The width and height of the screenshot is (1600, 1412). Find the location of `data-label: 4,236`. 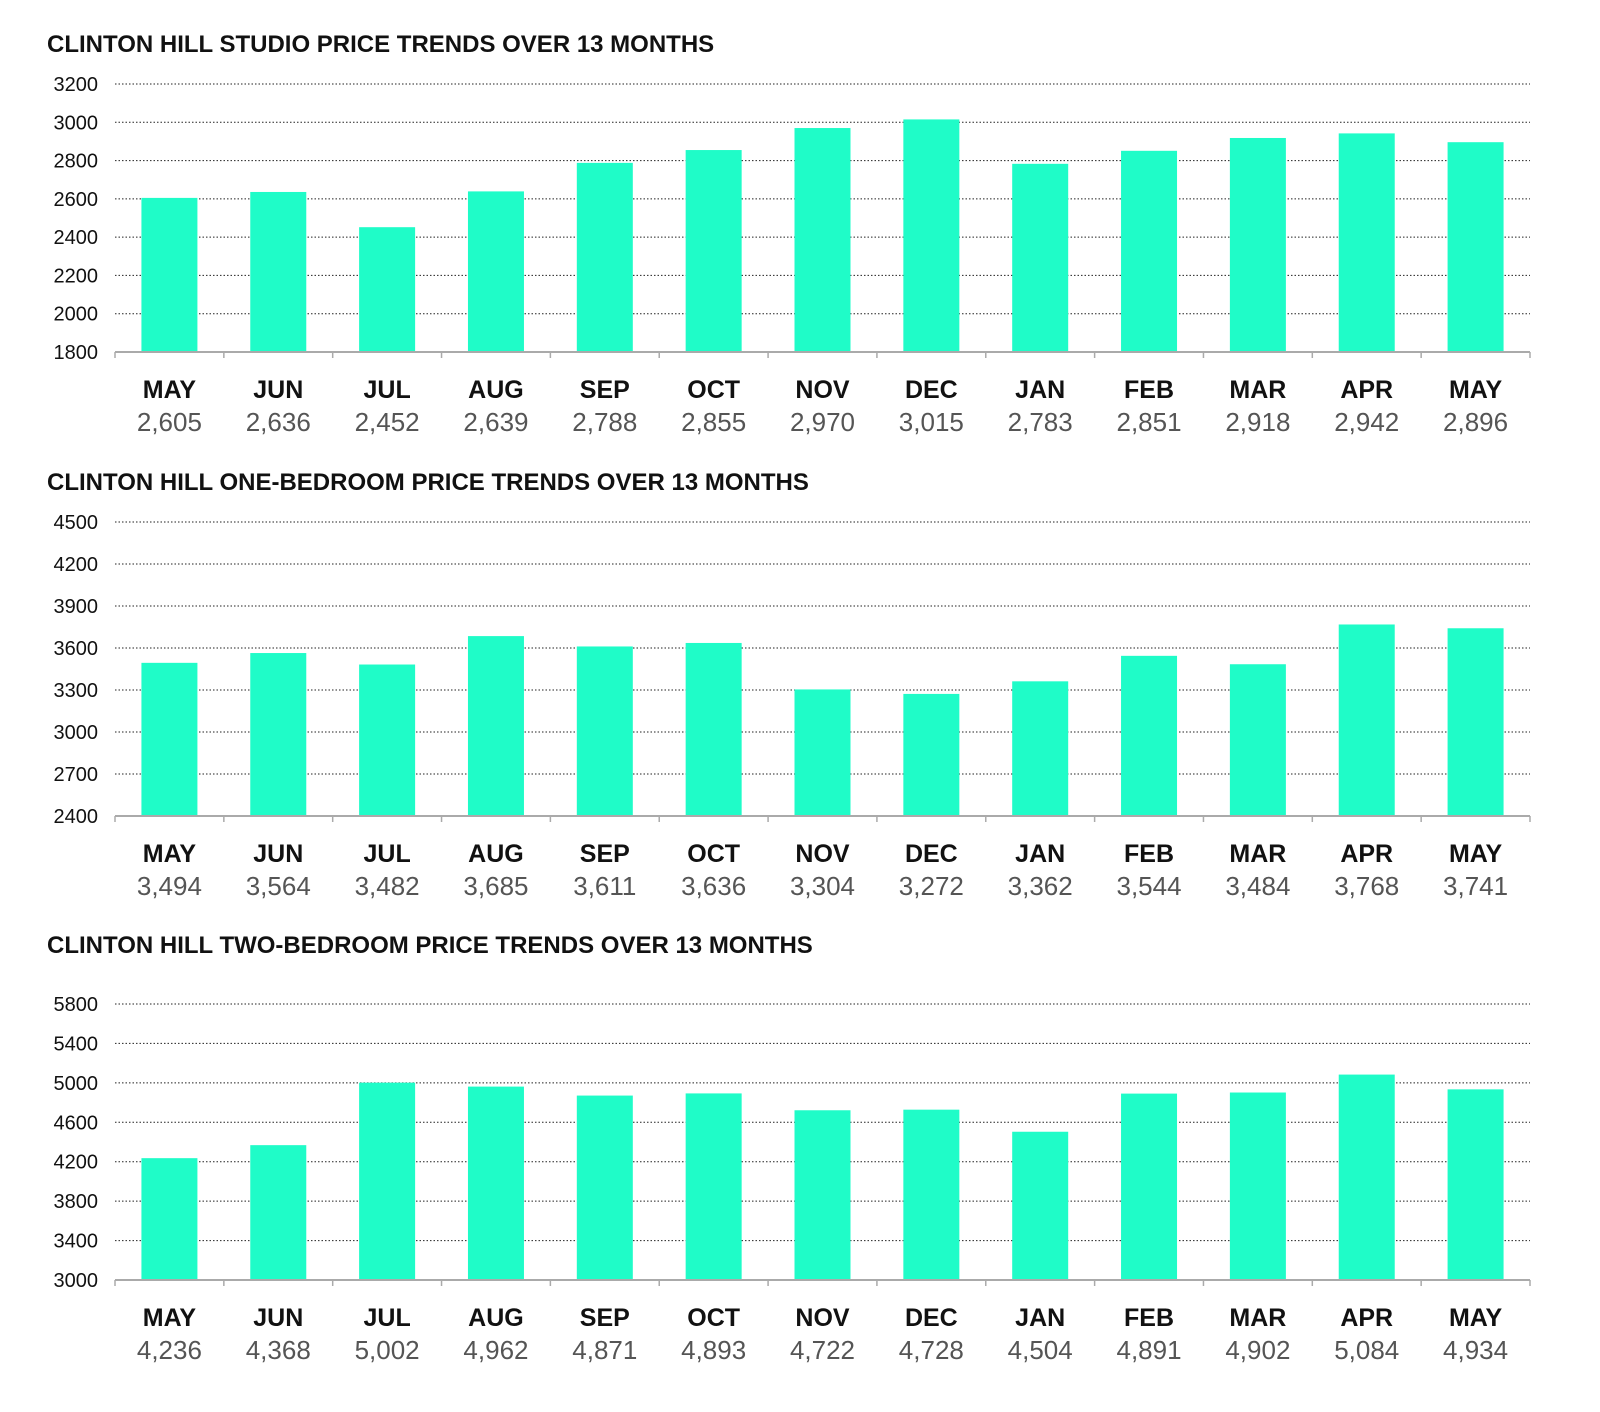

data-label: 4,236 is located at coordinates (169, 1350).